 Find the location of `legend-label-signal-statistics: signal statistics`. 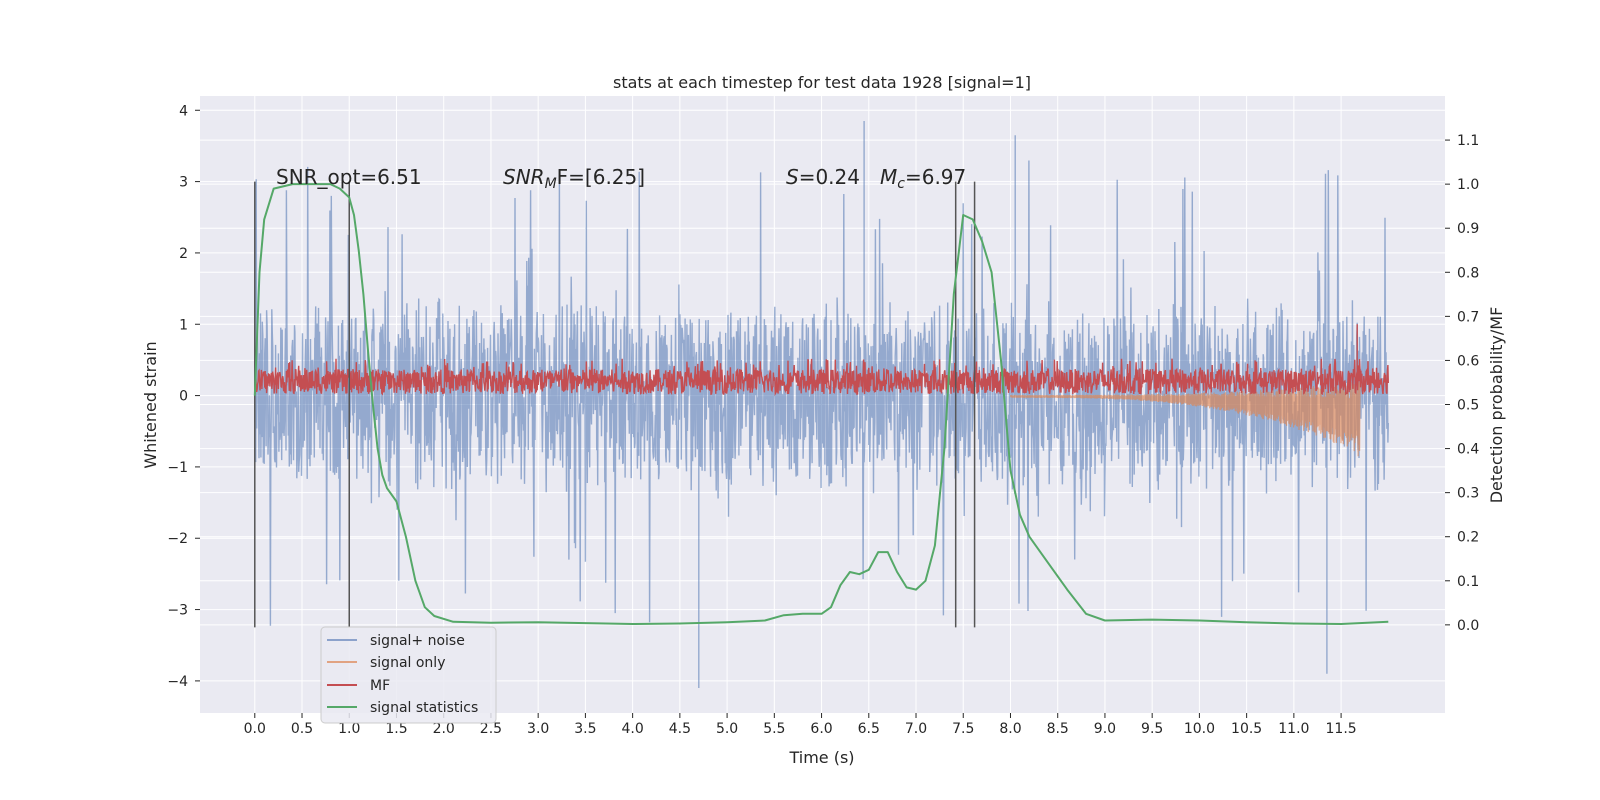

legend-label-signal-statistics: signal statistics is located at coordinates (424, 708).